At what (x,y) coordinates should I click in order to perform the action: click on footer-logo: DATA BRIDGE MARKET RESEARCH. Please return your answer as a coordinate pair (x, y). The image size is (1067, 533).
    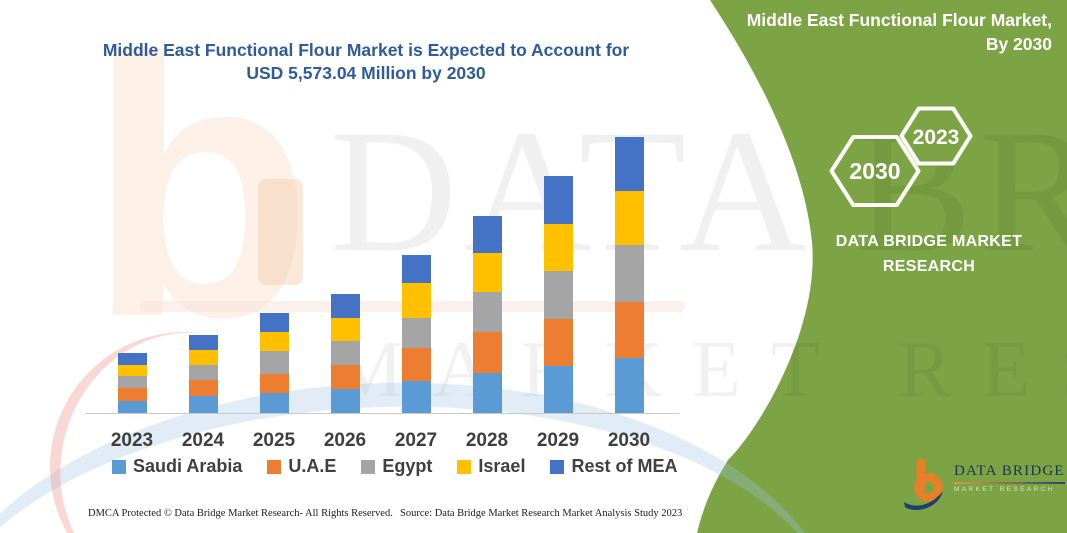
    Looking at the image, I should click on (984, 484).